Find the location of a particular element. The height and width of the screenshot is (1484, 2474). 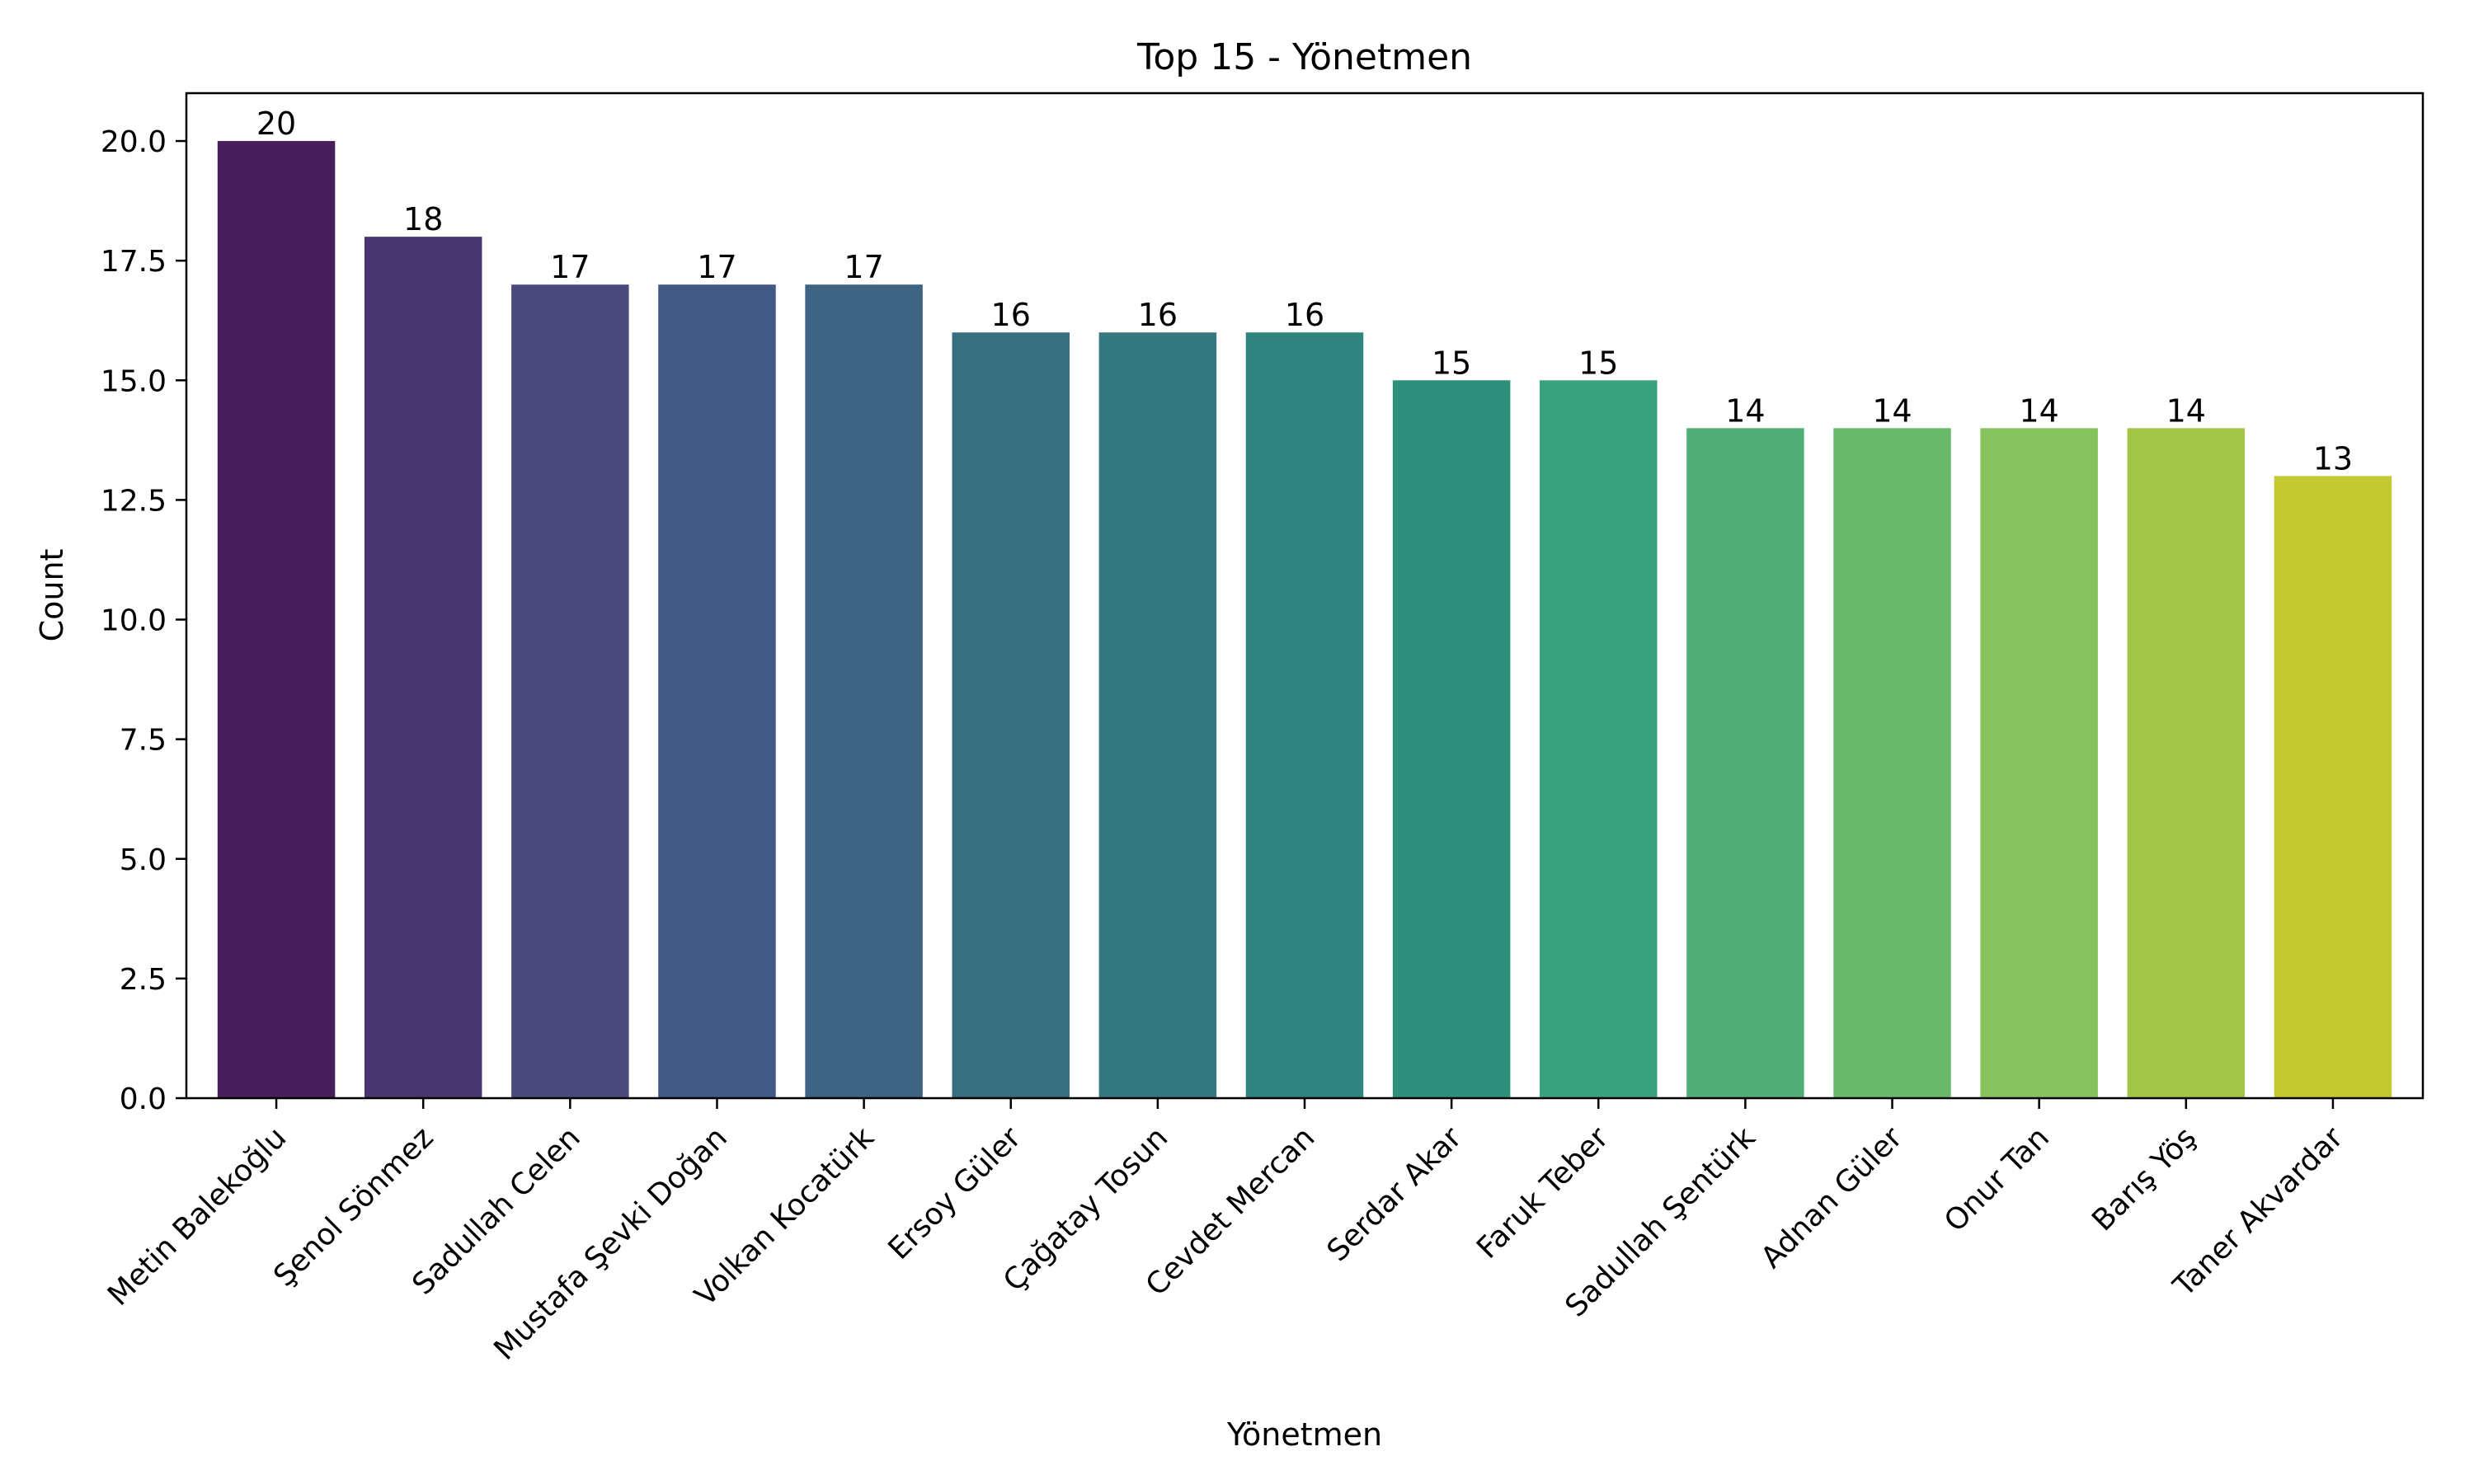

x-tick-label: Mustafa Şevki Doğan is located at coordinates (610, 1243).